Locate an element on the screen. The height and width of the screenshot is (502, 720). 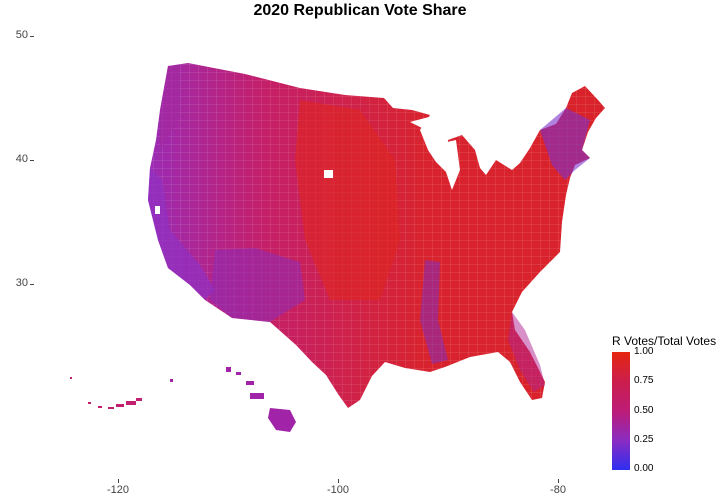
plains-red-region is located at coordinates (347, 200).